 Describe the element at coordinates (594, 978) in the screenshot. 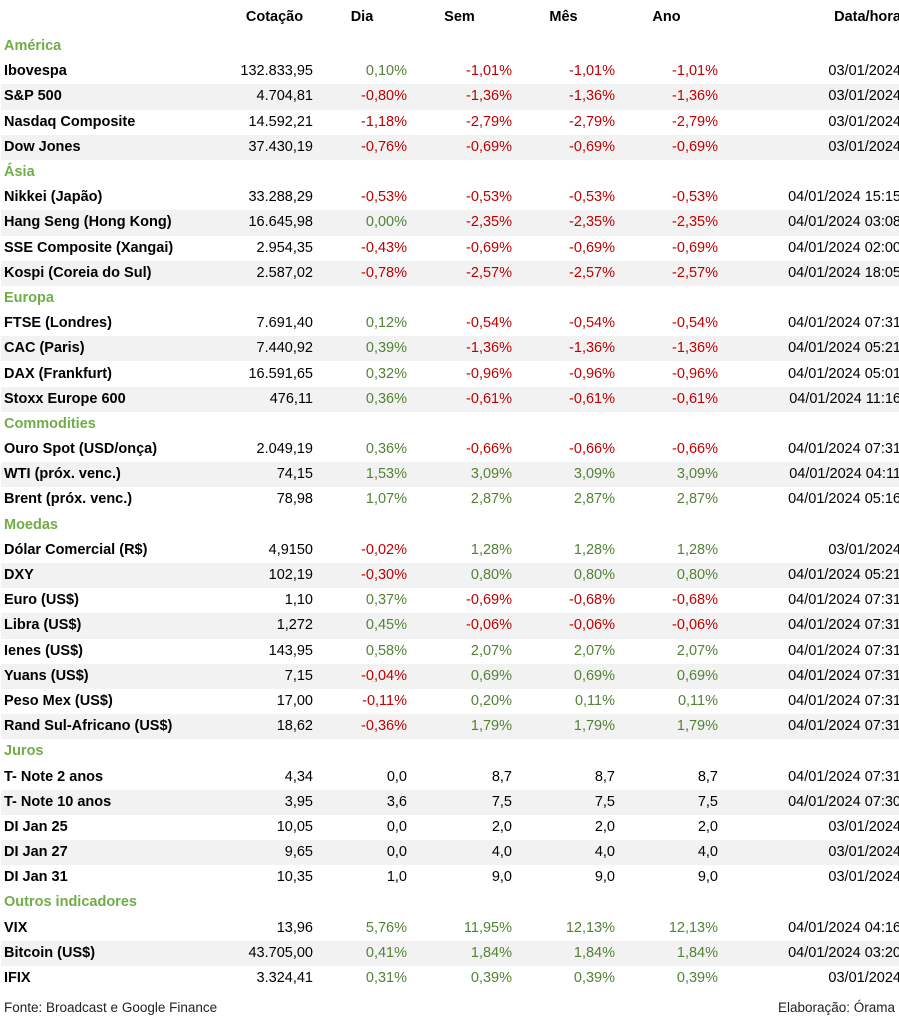

I see `row-mes: 0,39%` at that location.